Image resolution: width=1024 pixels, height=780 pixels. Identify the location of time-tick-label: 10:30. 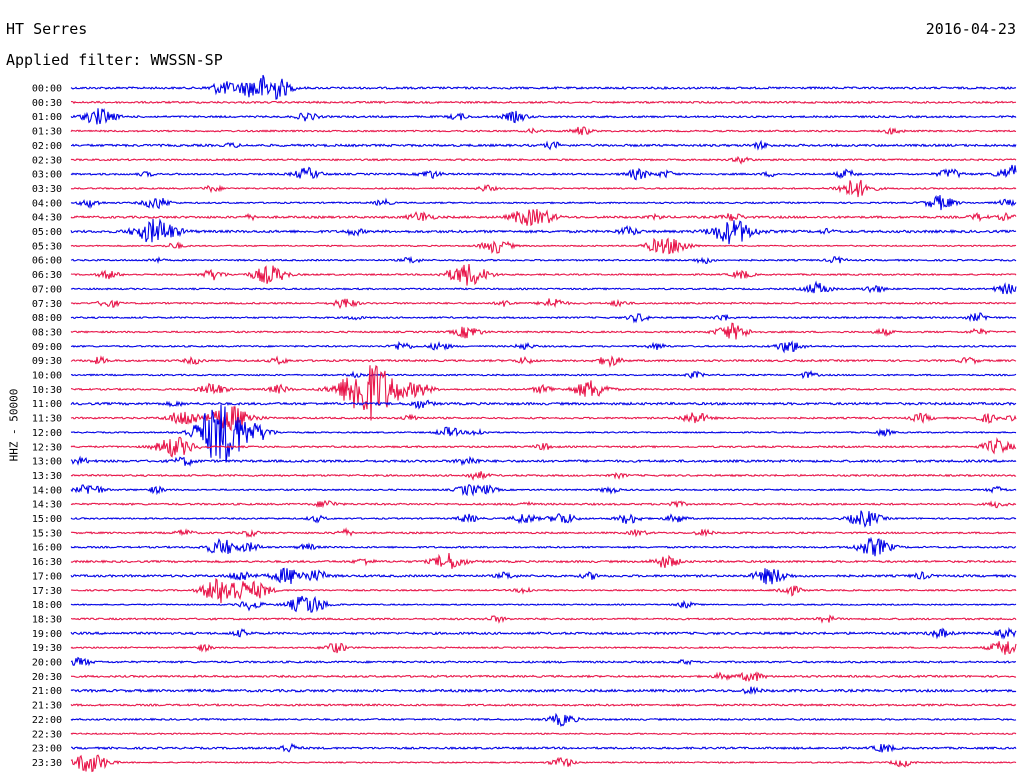
(47, 390).